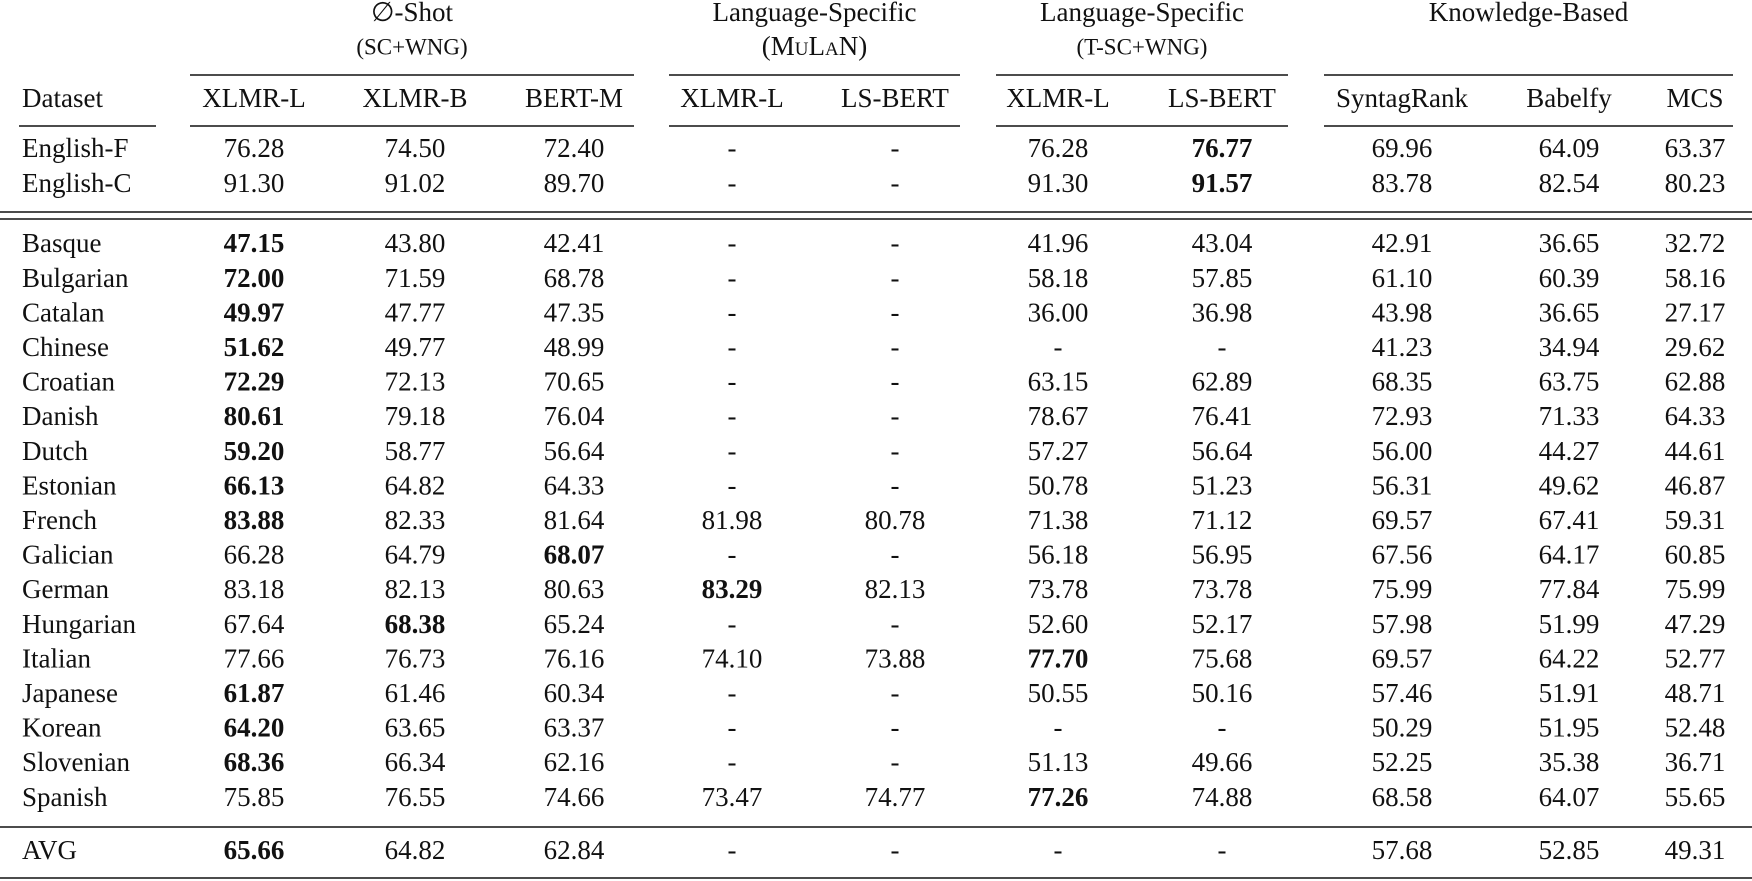 Image resolution: width=1752 pixels, height=881 pixels. Describe the element at coordinates (1222, 183) in the screenshot. I see `cell: 91.57` at that location.